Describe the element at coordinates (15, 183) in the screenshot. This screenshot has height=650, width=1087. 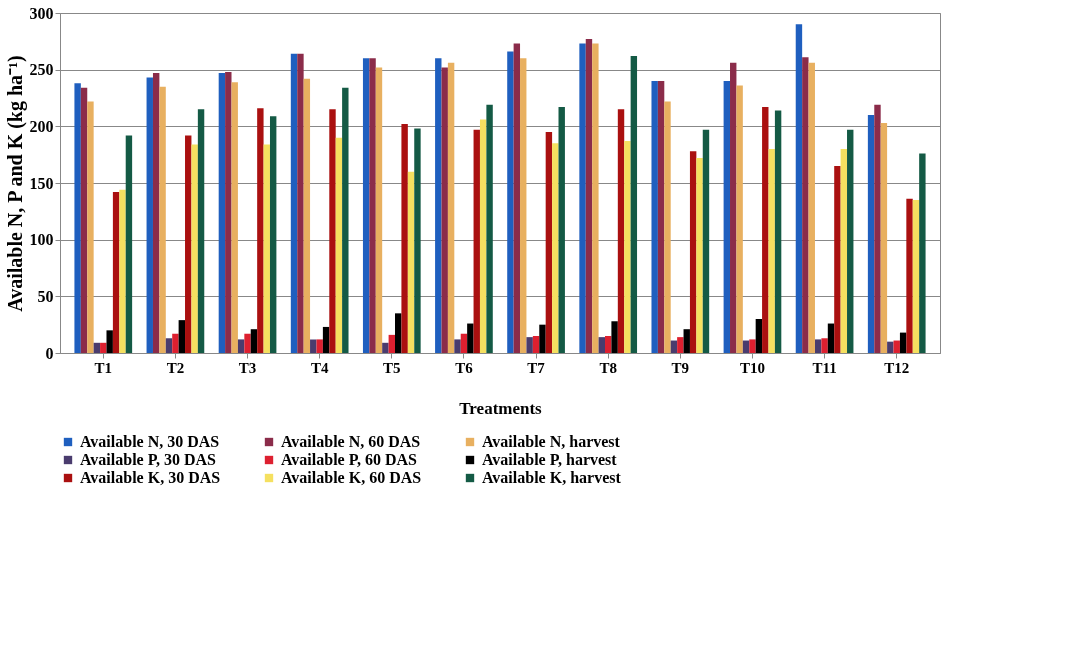
I see `y-axis-title: Available N, P and K (kg ha⁻¹)` at that location.